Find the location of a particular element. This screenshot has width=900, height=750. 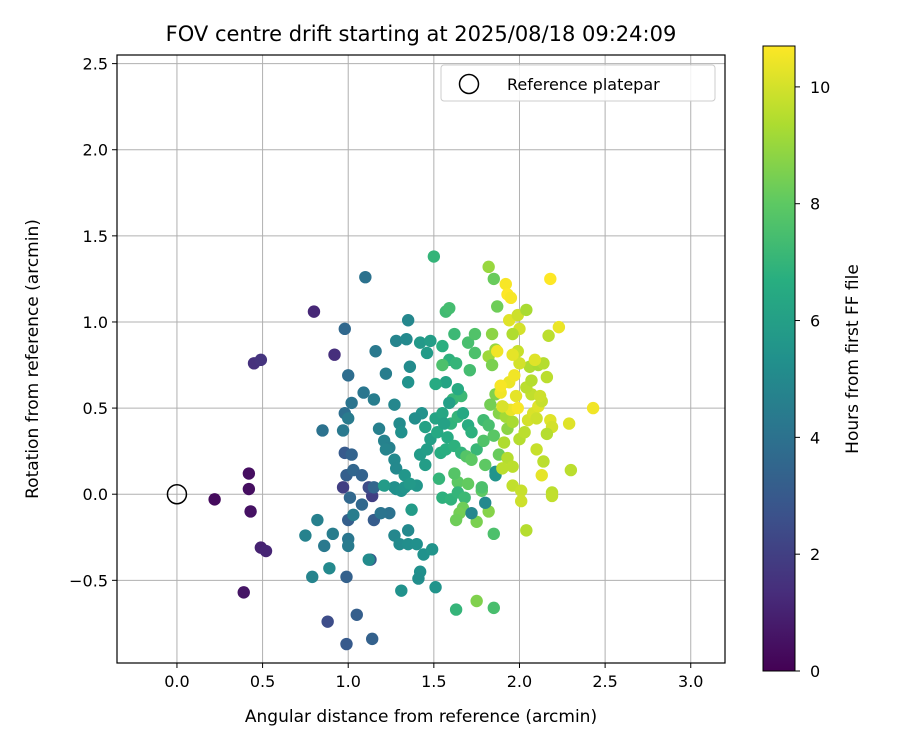

x-tick-label: 2.5 is located at coordinates (604, 681).